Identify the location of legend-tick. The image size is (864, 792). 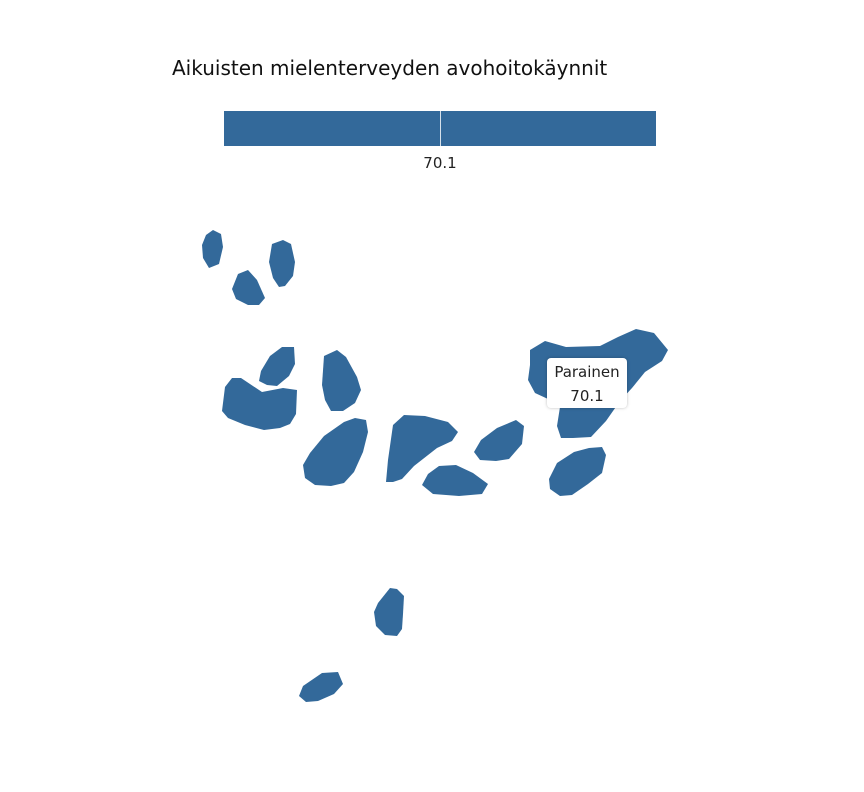
(440, 130).